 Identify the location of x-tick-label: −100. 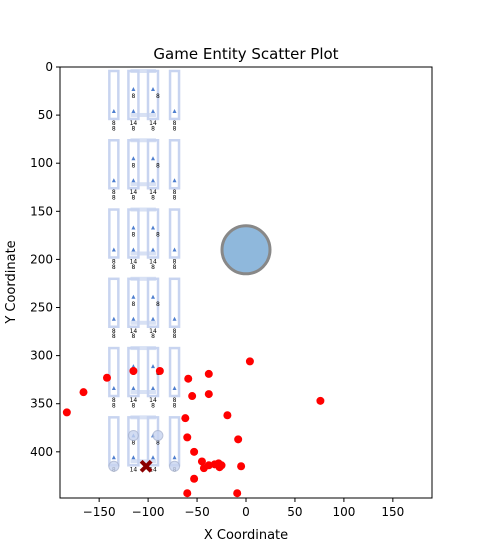
(148, 512).